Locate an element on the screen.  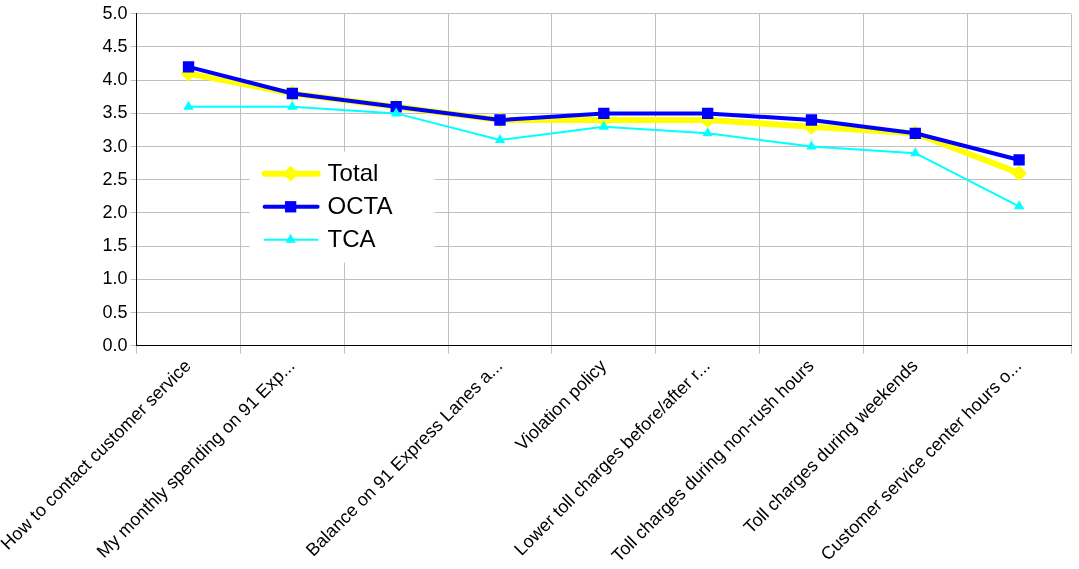
y-tick-label: 0.5 is located at coordinates (115, 311).